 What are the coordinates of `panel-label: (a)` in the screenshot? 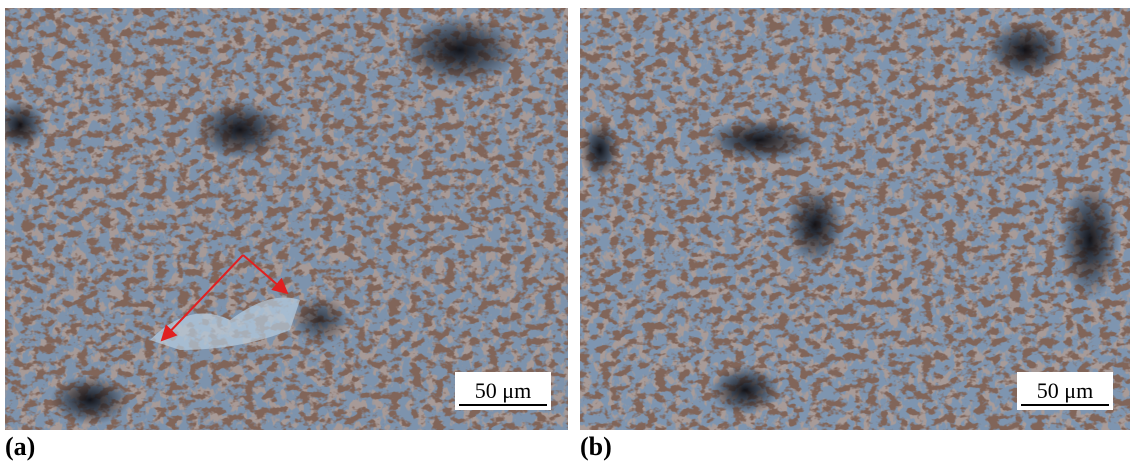 It's located at (20, 446).